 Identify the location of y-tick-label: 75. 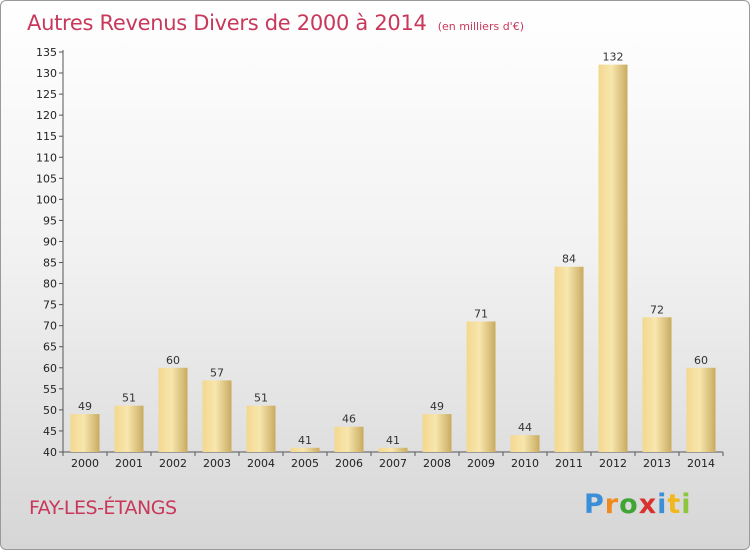
(50, 305).